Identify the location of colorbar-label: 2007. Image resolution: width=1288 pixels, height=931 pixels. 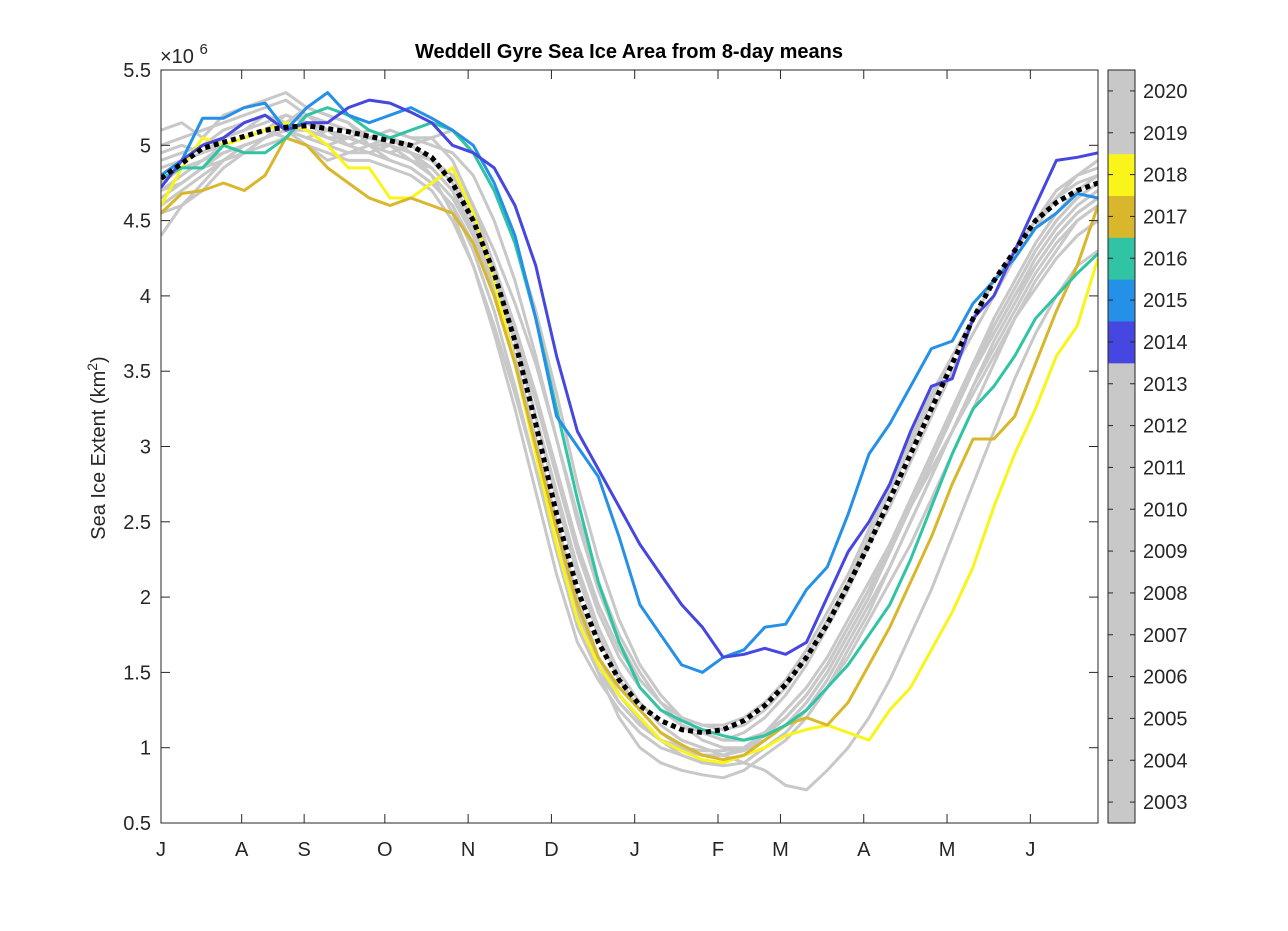
(1165, 636).